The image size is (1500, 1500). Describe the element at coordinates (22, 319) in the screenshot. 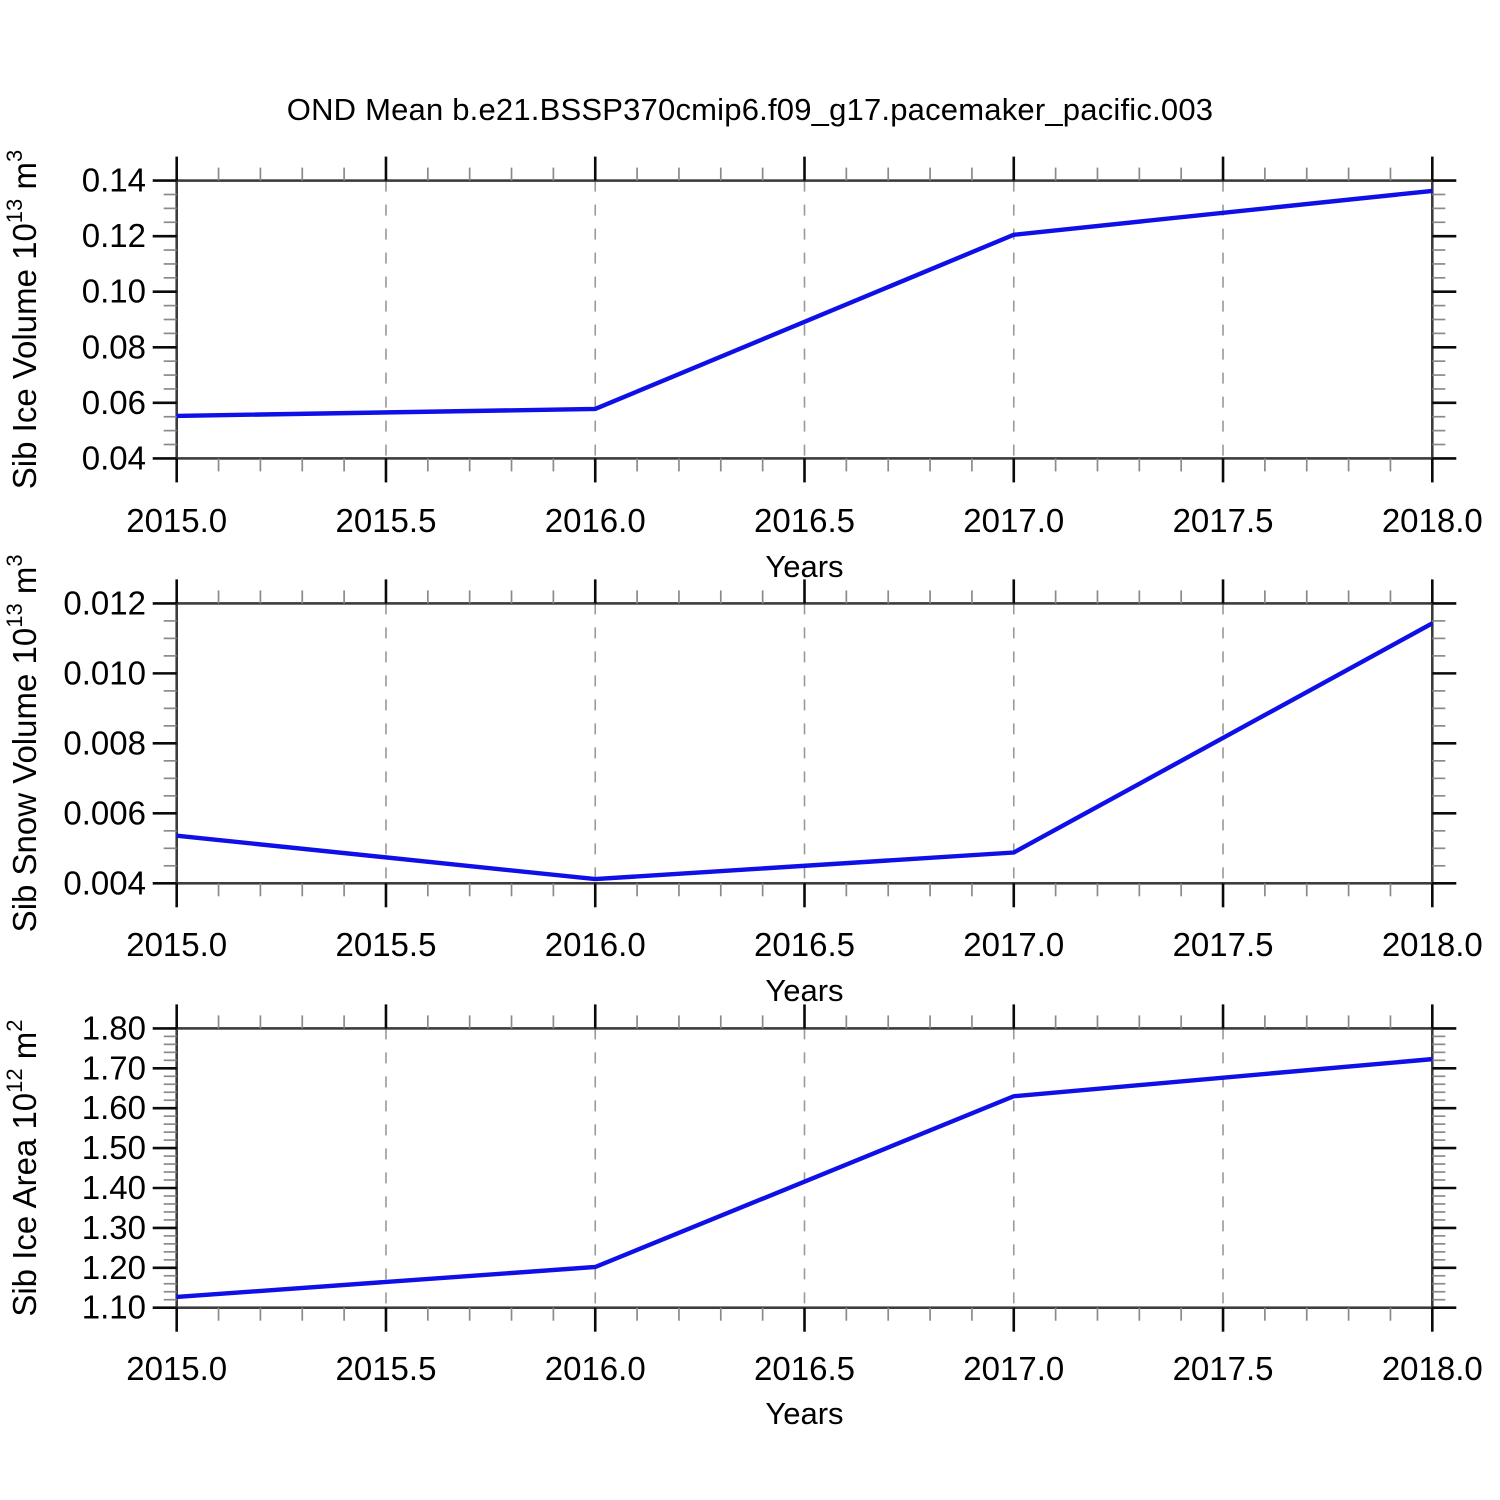

I see `sib-ice-volume-ylabel: Sib Ice Volume 1013 m3` at that location.